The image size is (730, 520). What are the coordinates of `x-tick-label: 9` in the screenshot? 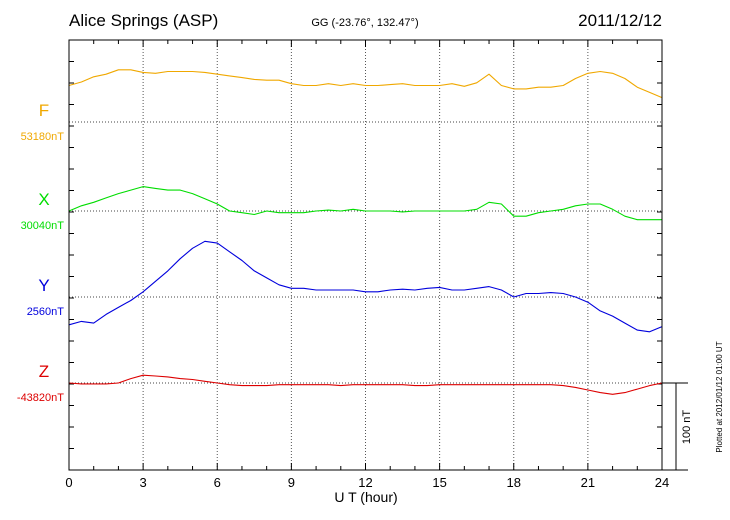 It's located at (291, 482).